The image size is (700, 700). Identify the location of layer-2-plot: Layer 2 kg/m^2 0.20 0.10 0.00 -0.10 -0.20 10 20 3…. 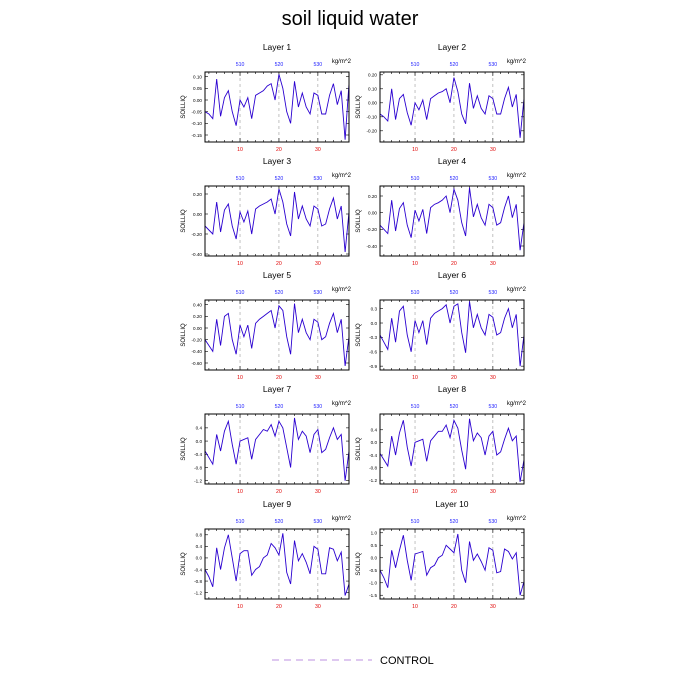
(441, 97).